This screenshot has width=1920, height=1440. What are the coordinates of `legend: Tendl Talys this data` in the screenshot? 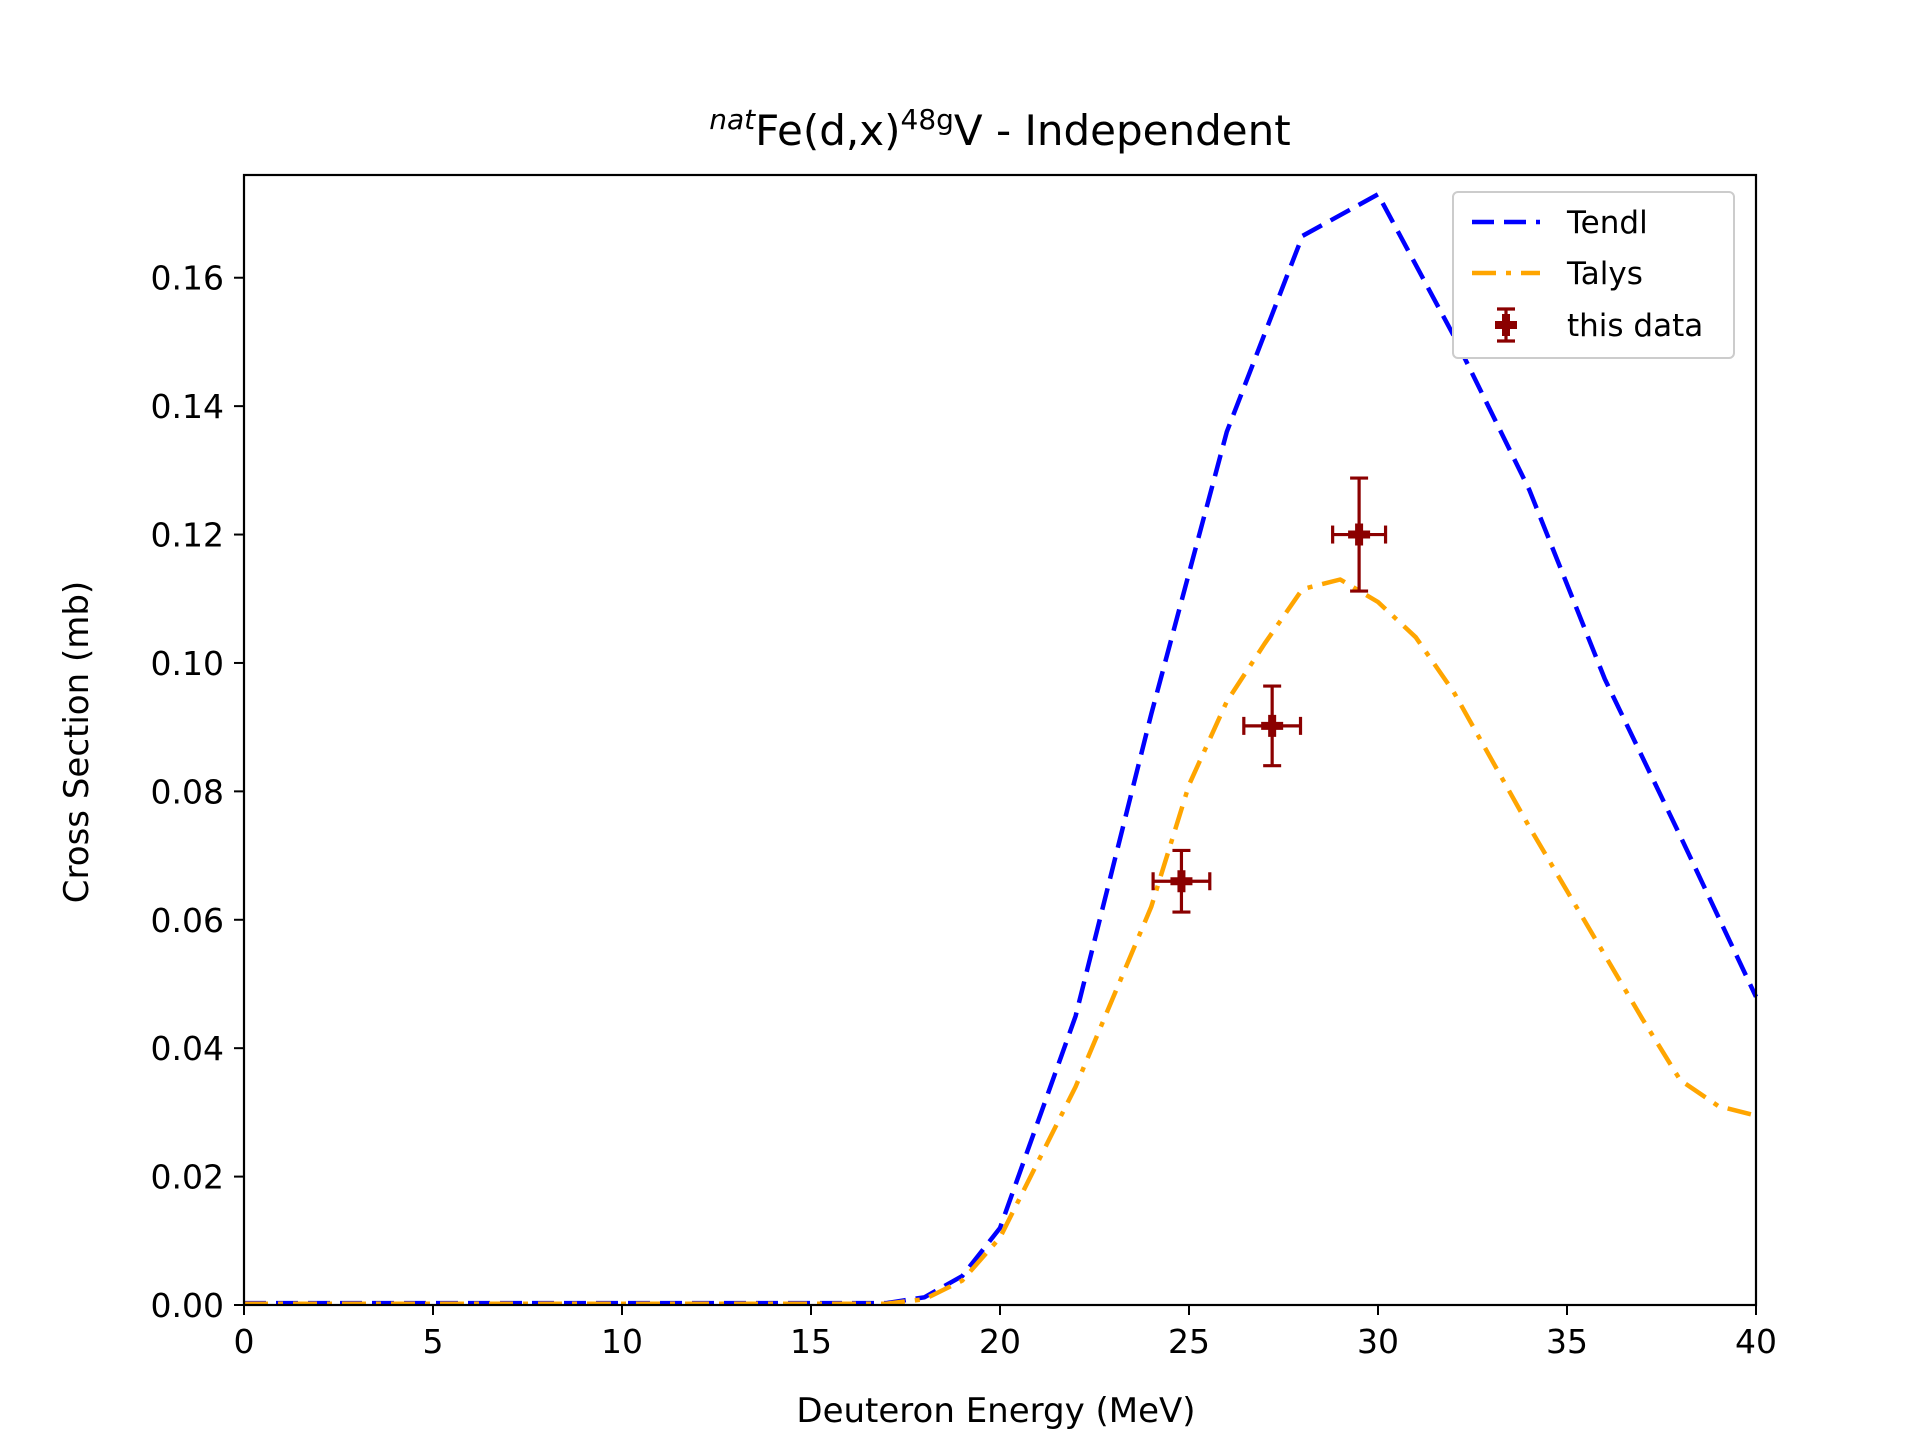 It's located at (1593, 275).